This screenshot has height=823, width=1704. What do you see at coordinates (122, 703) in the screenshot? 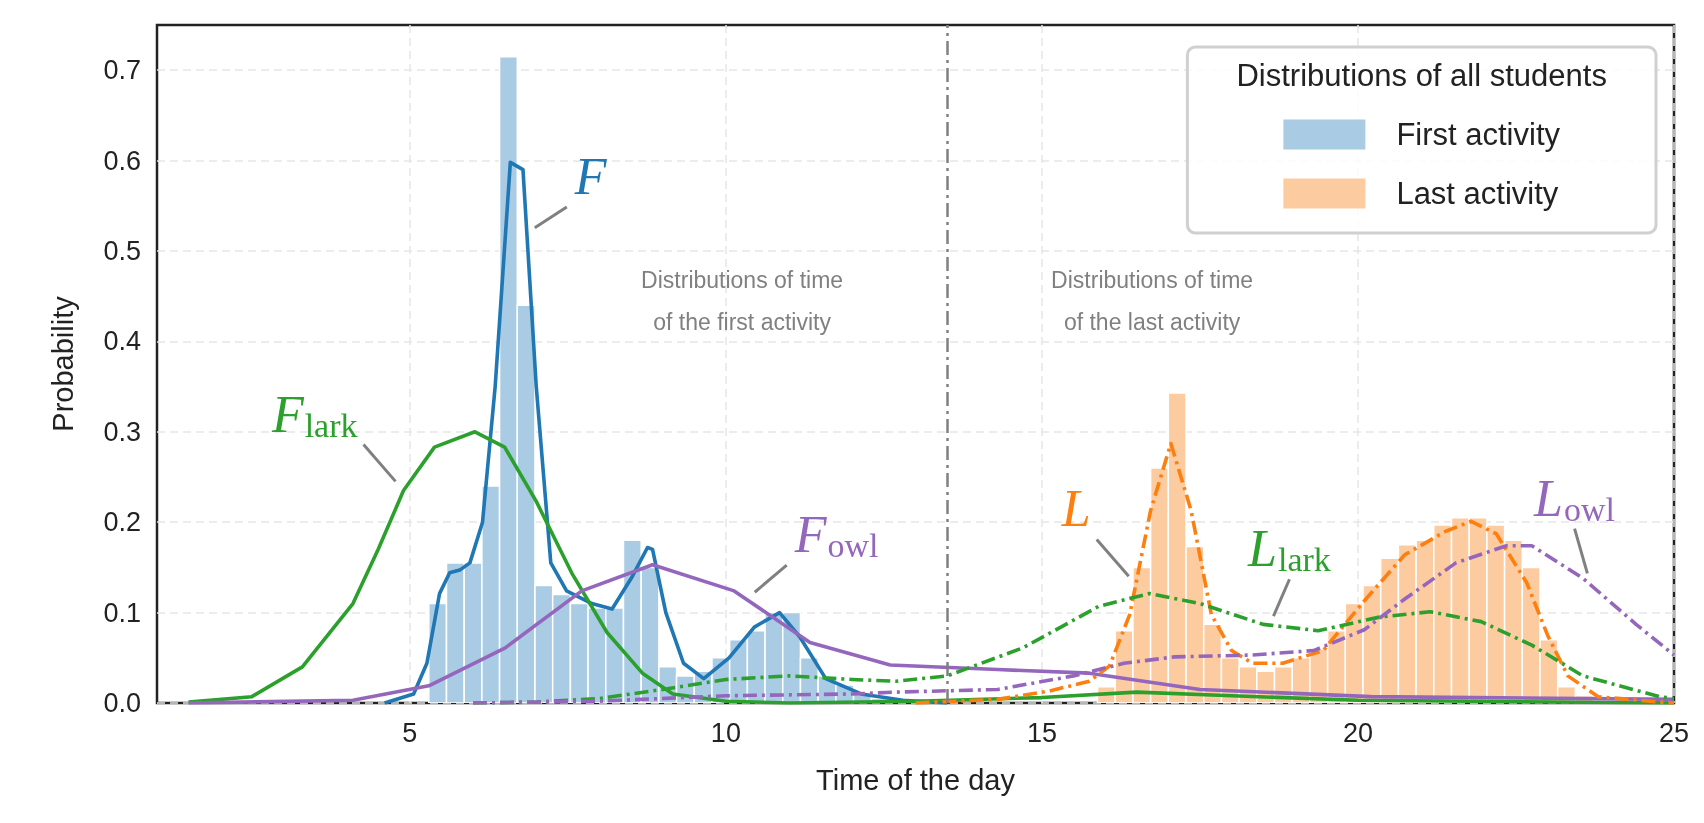
I see `y-tick-label: 0.0` at bounding box center [122, 703].